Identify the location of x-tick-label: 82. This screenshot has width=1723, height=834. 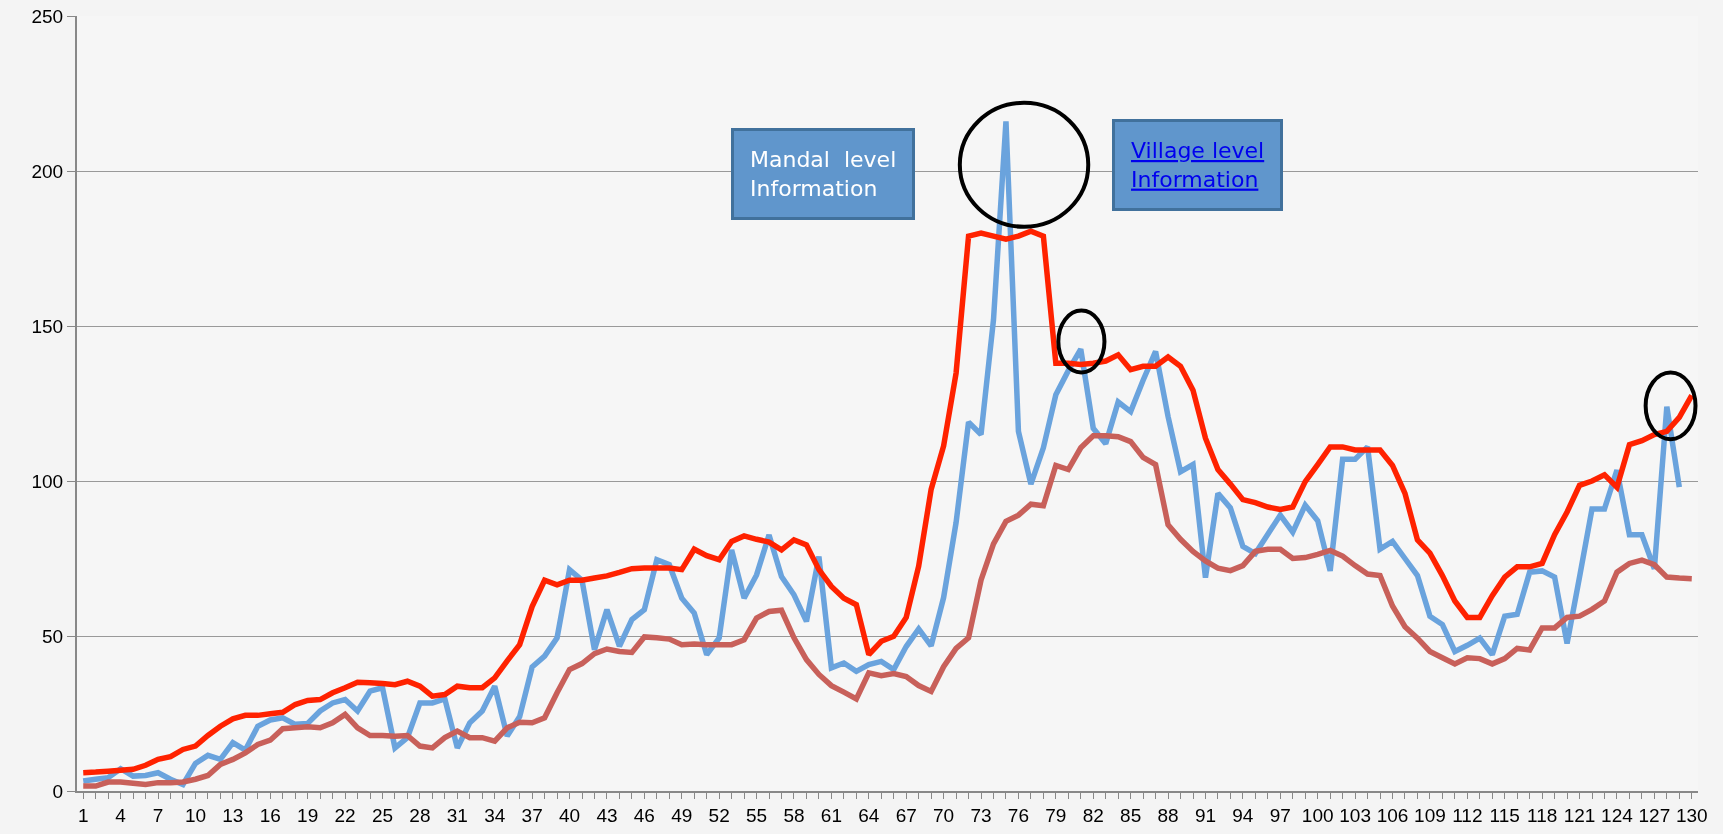
(1093, 815).